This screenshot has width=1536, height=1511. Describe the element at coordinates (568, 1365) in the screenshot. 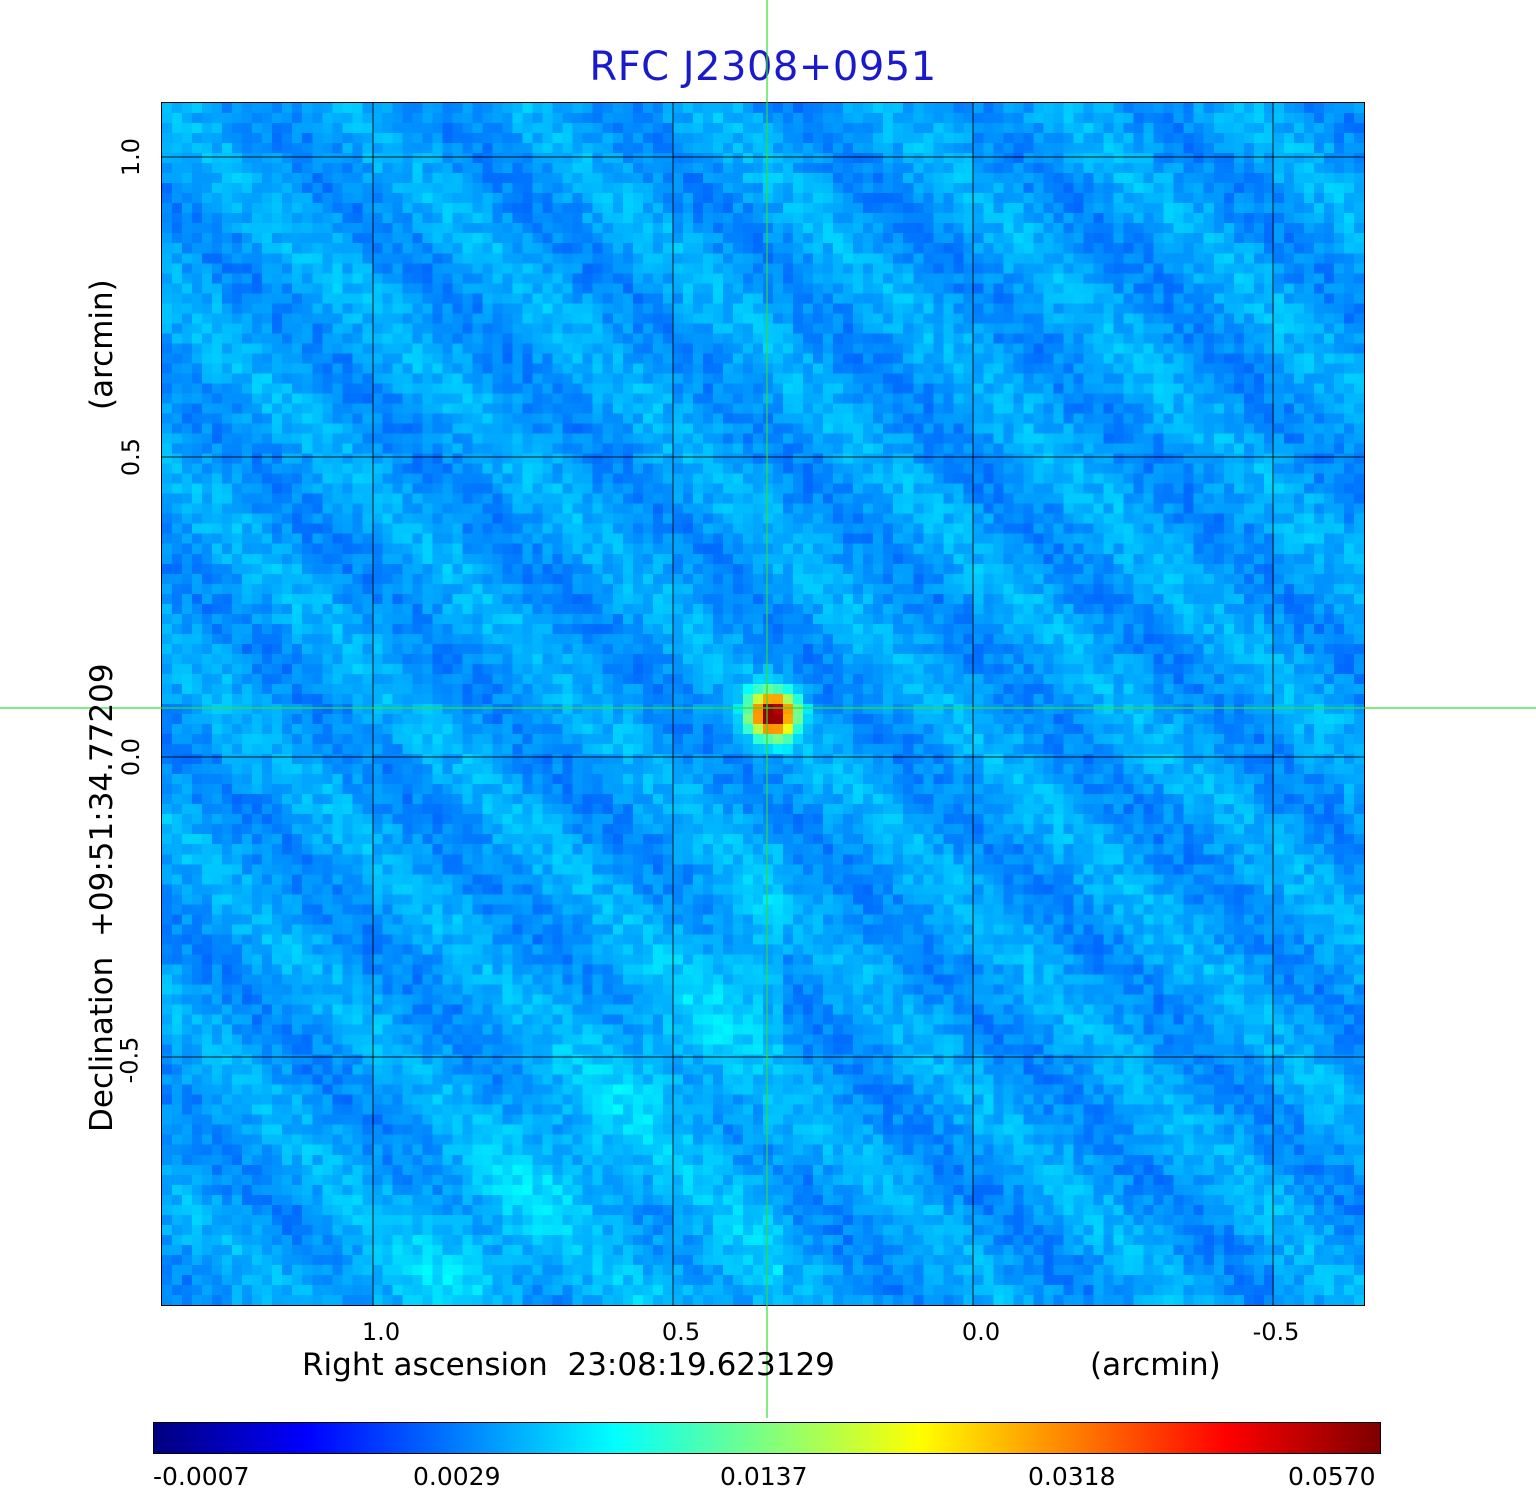

I see `x-axis-label: Right ascension 23:08:19.623129` at that location.